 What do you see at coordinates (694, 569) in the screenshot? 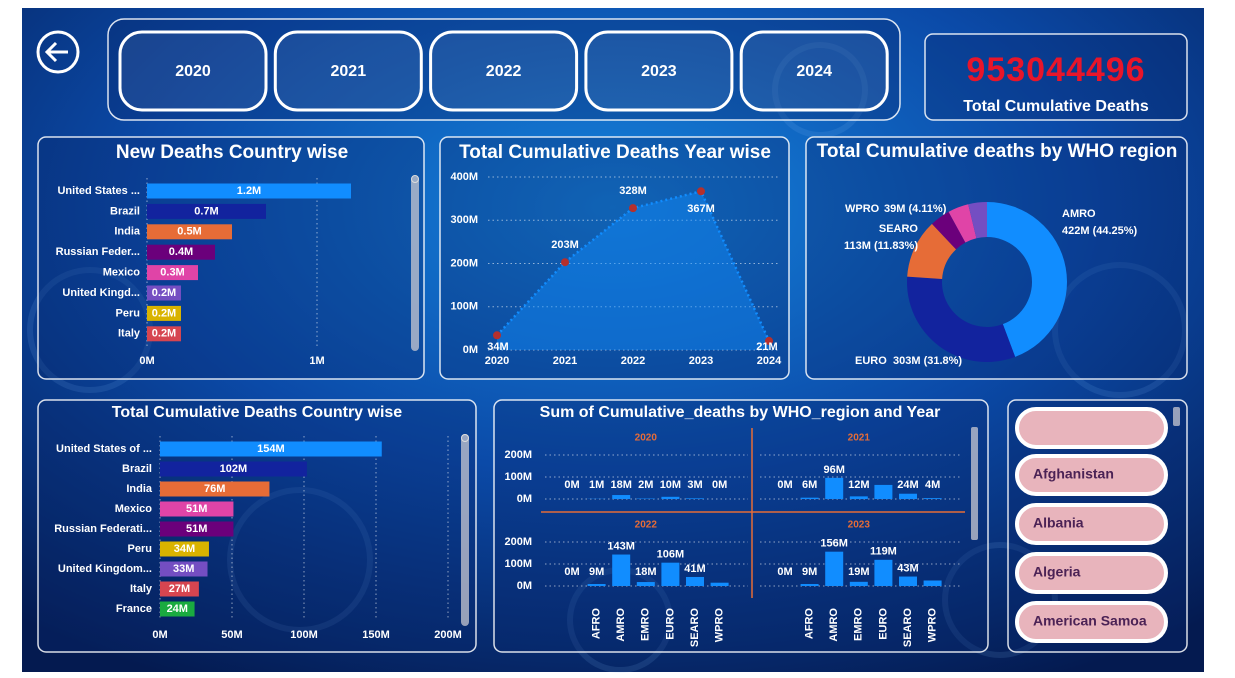
I see `value-label: 41M` at bounding box center [694, 569].